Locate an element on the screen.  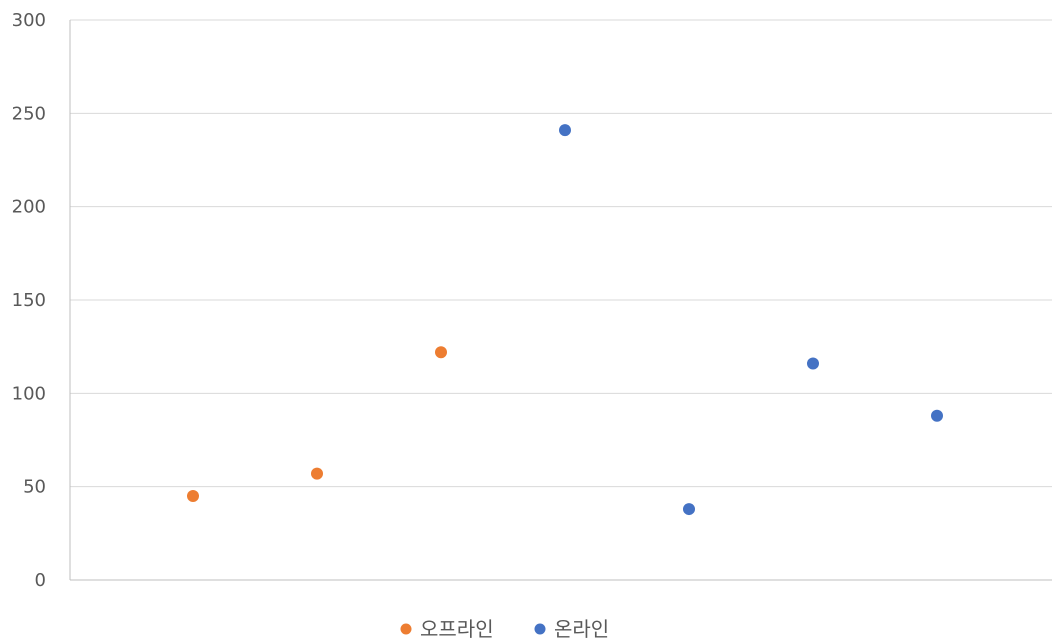
y-tick-label: 0 is located at coordinates (40, 580).